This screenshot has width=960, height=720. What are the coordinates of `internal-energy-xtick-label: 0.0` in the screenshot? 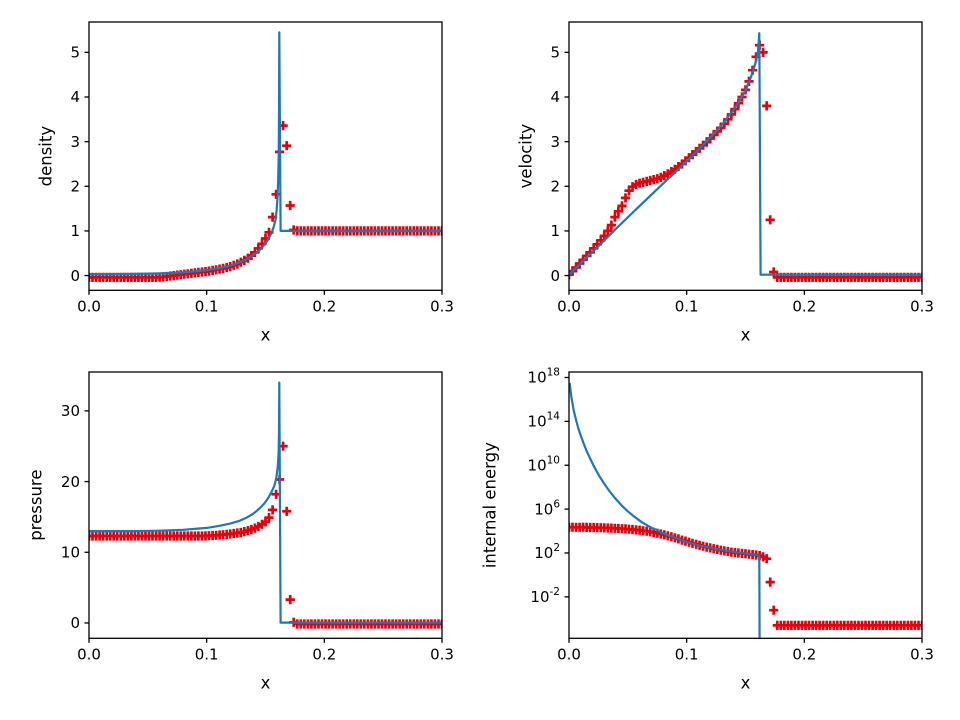 It's located at (569, 654).